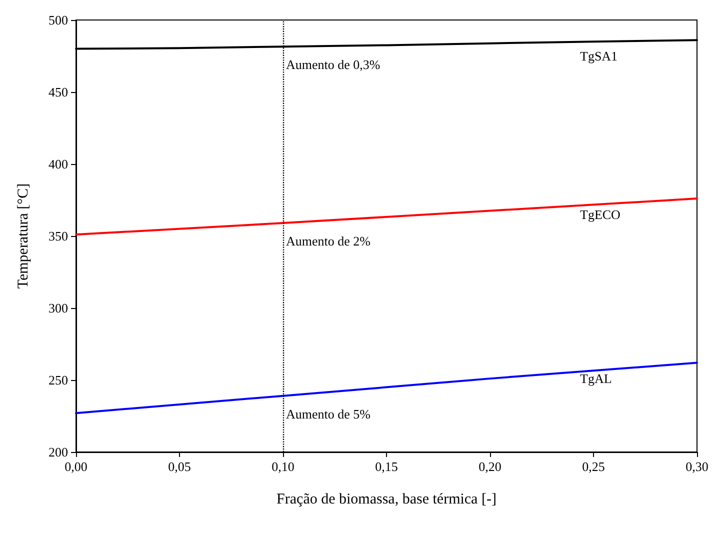  What do you see at coordinates (596, 378) in the screenshot?
I see `series-label: TgAL` at bounding box center [596, 378].